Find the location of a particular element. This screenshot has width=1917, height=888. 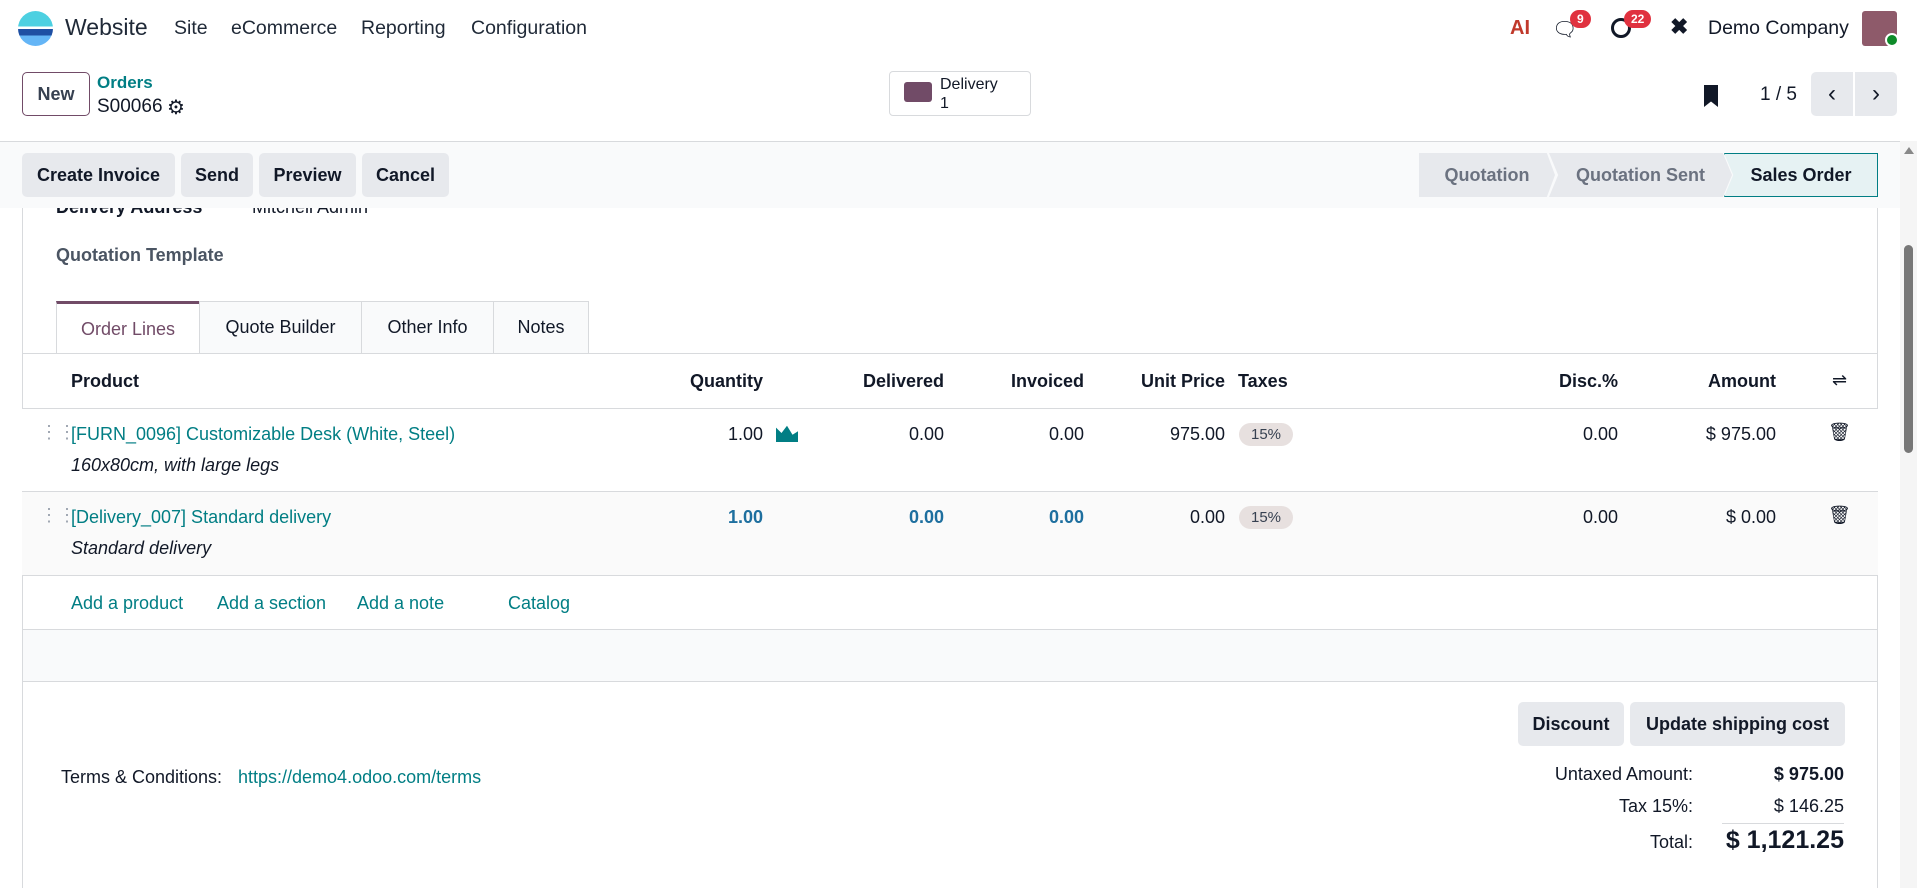

col-unit-price: Unit Price is located at coordinates (1182, 381).